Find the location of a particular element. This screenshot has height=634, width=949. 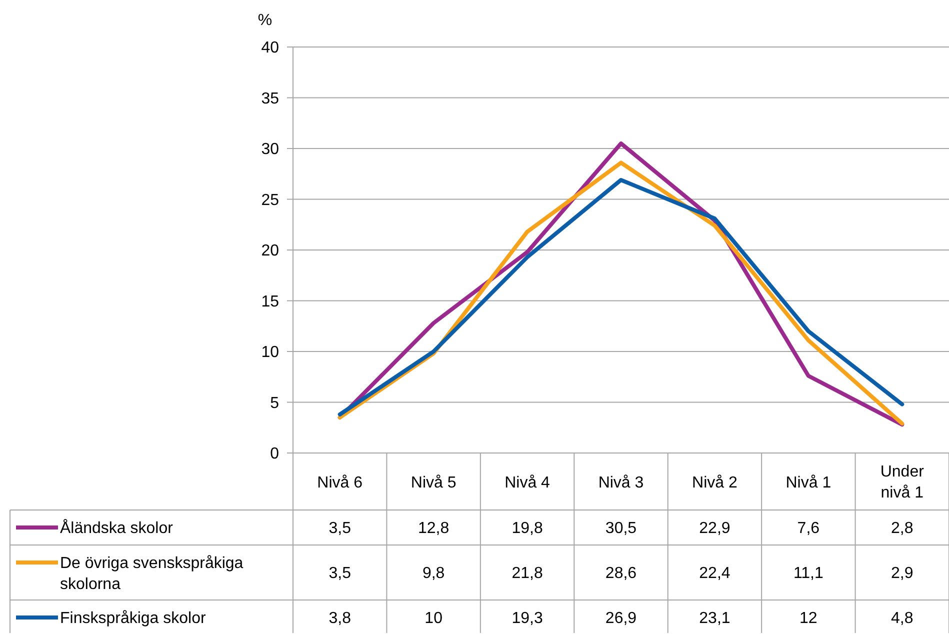

data-label: 3,8 is located at coordinates (340, 619).